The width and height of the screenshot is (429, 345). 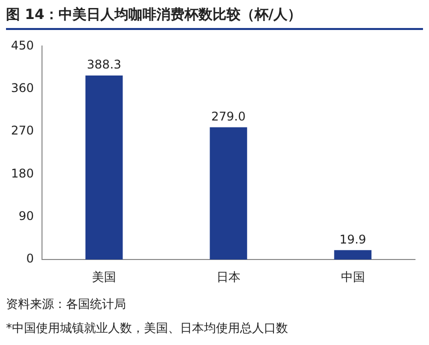 I want to click on x-tick-label: 中国, so click(x=352, y=277).